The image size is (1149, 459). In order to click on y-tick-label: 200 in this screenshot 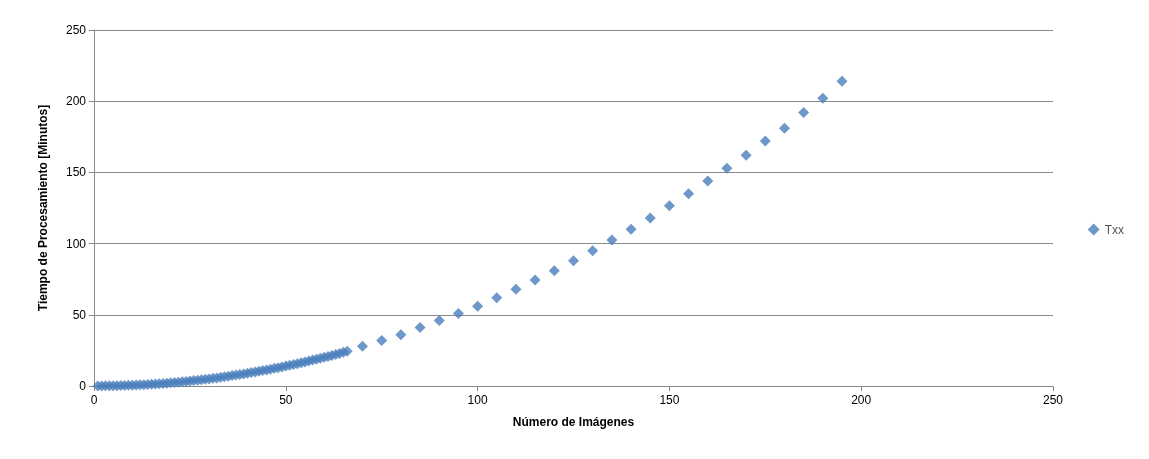, I will do `click(76, 101)`.